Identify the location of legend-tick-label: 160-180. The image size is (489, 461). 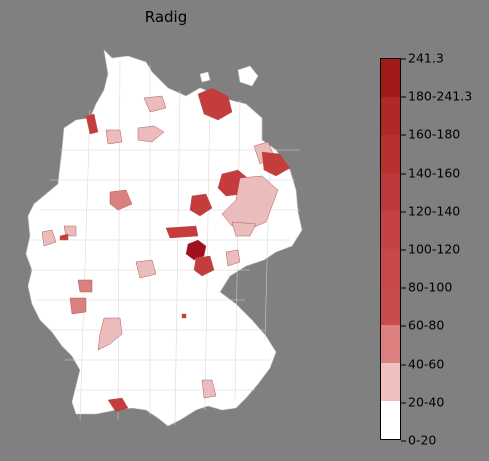
(430, 134).